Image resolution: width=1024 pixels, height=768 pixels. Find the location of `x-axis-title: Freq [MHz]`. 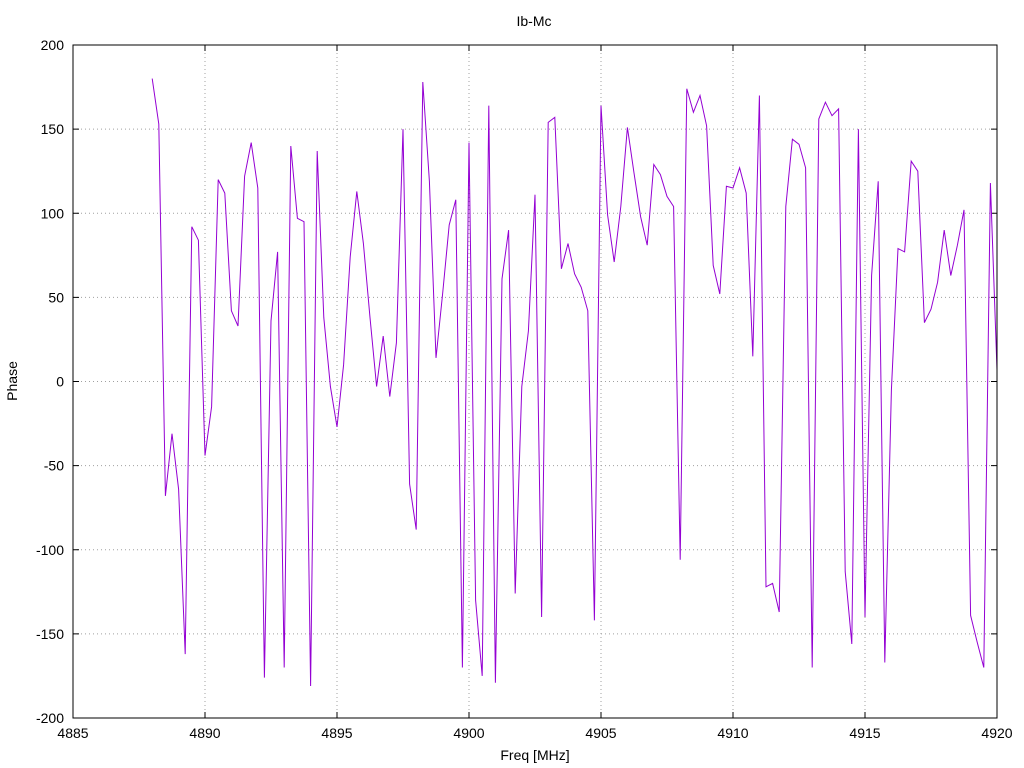

x-axis-title: Freq [MHz] is located at coordinates (534, 755).